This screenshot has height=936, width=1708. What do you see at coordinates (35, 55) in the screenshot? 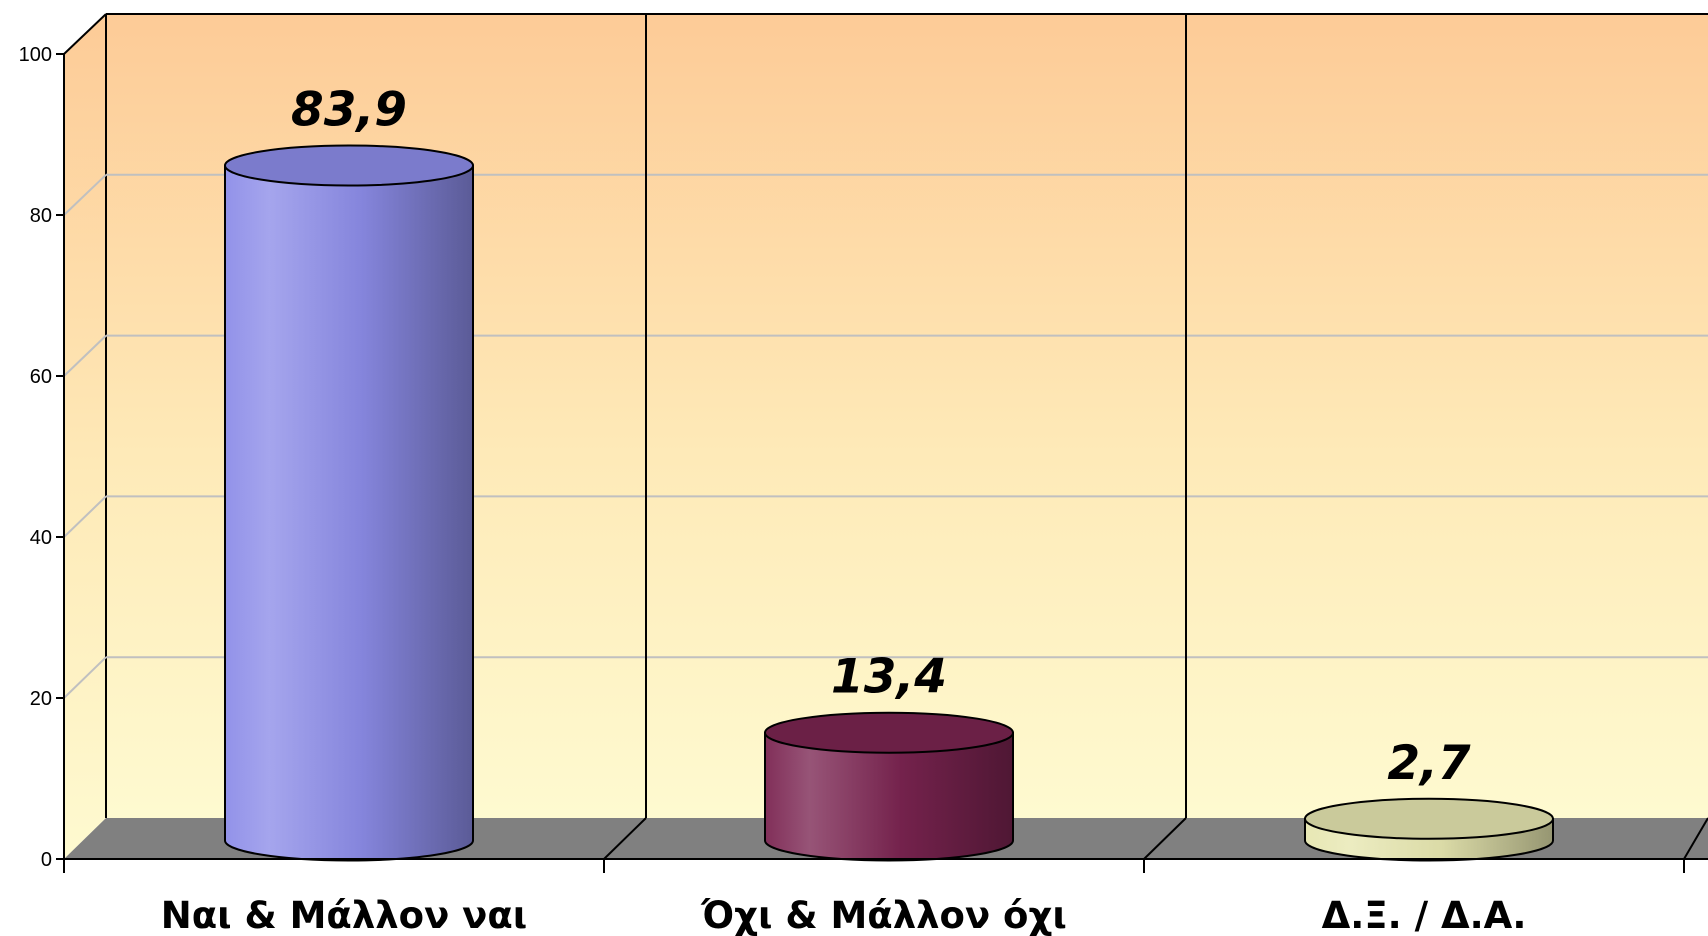
I see `y-tick-label: 100` at bounding box center [35, 55].